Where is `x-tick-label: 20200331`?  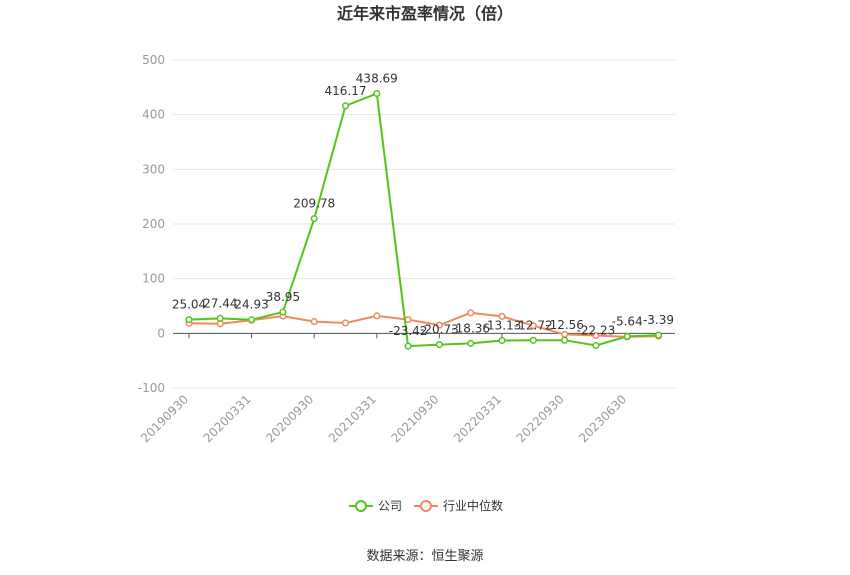
x-tick-label: 20200331 is located at coordinates (227, 418).